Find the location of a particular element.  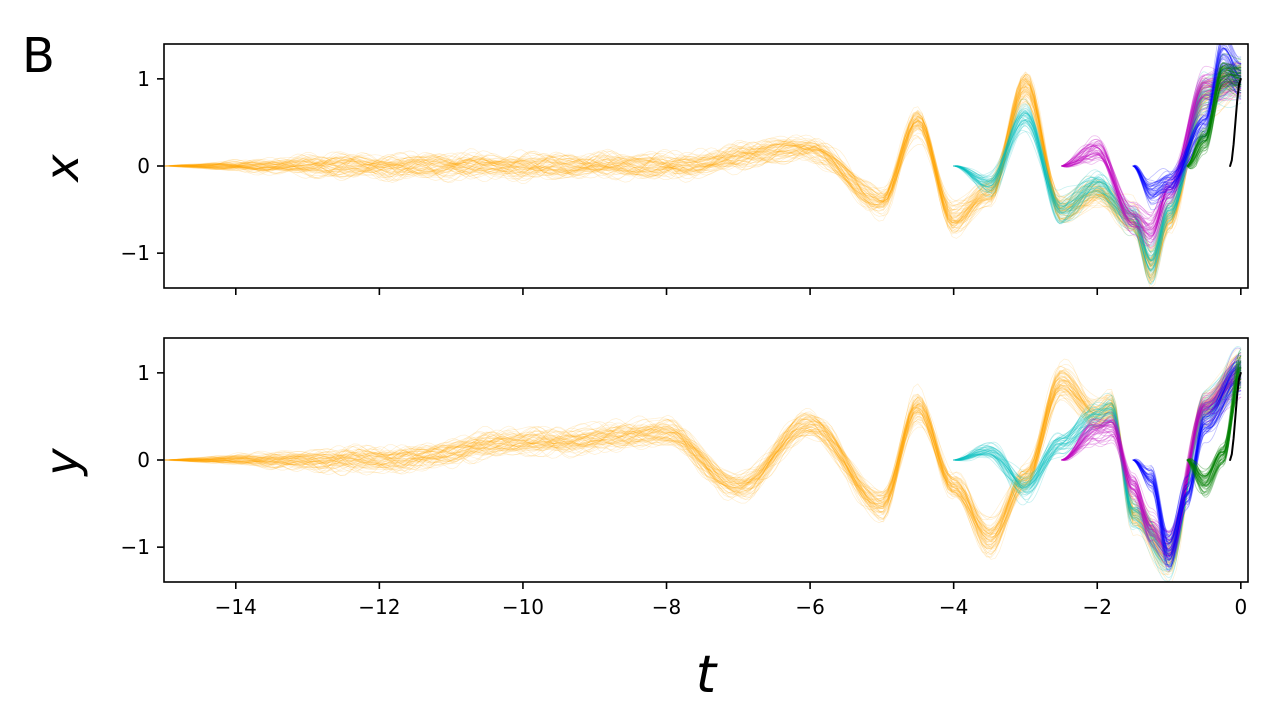

panel-label: B is located at coordinates (38, 56).